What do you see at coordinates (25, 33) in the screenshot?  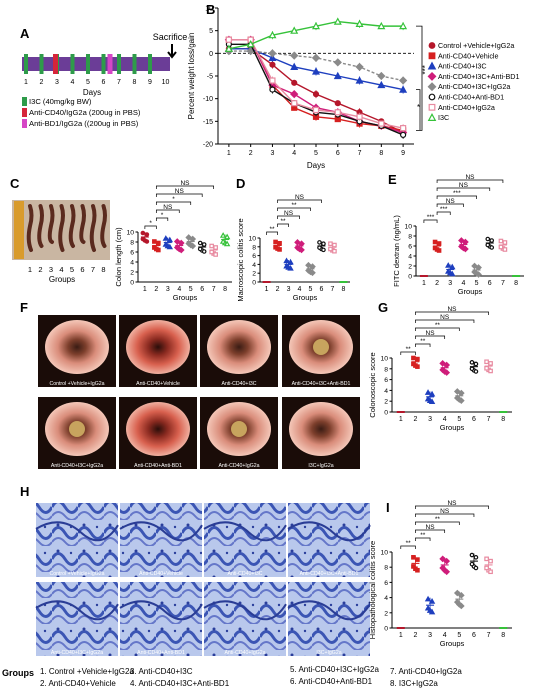 I see `panel-a-letter: A` at bounding box center [25, 33].